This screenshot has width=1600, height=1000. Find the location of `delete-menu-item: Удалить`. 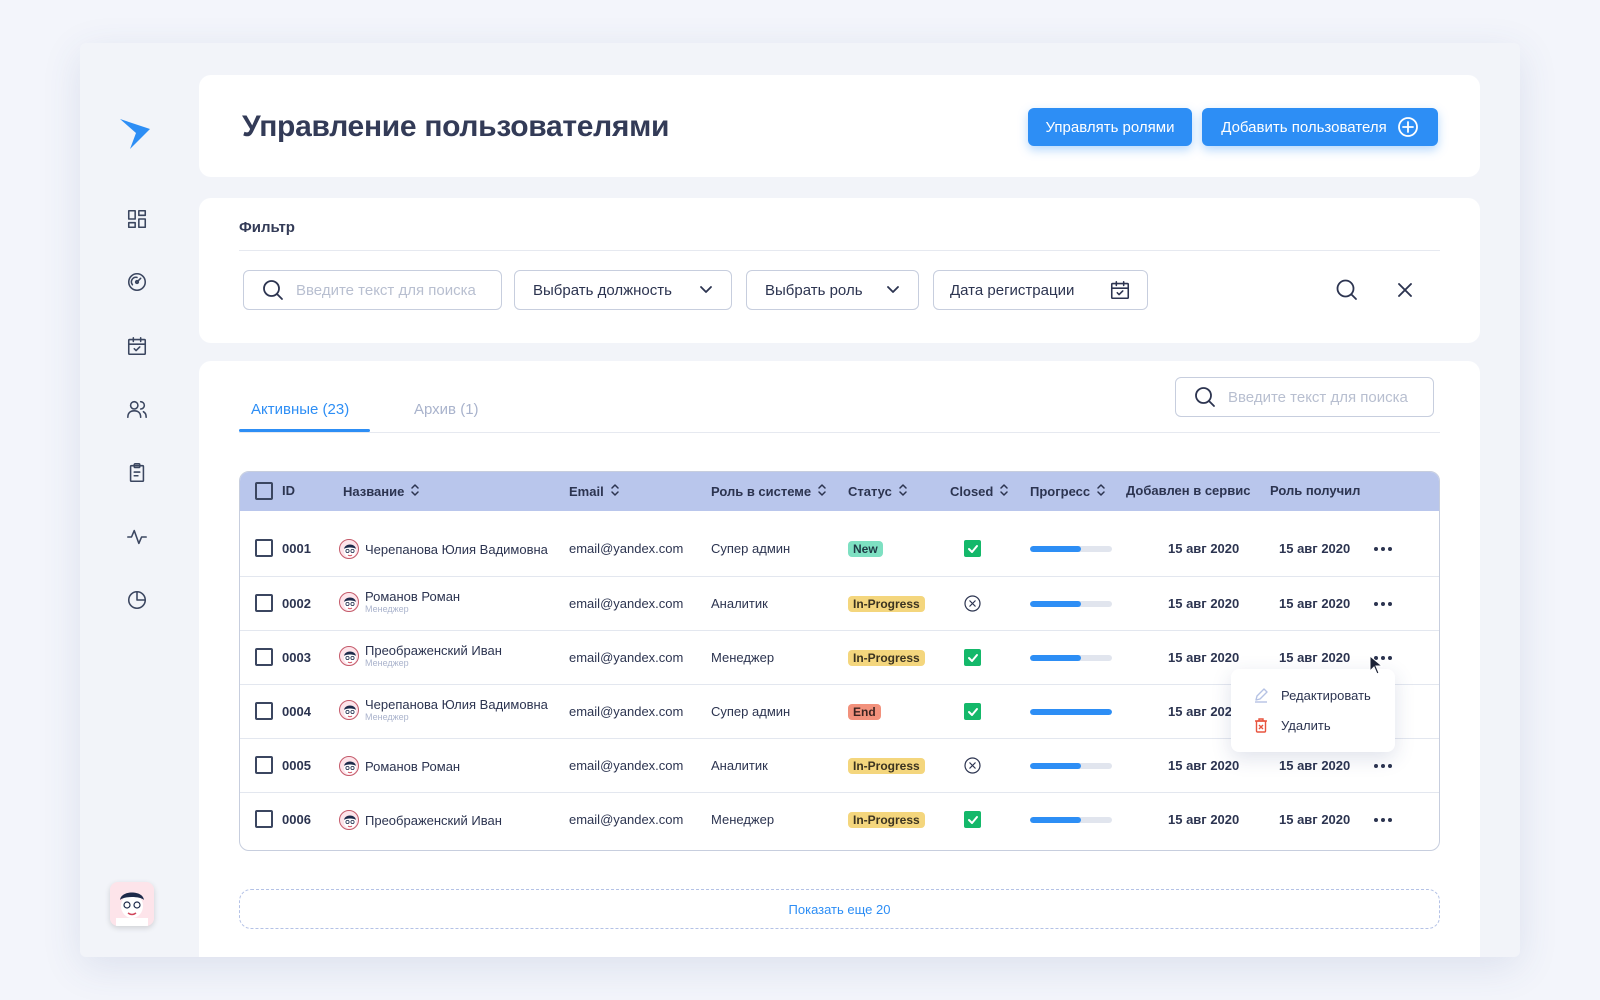

delete-menu-item: Удалить is located at coordinates (1292, 725).